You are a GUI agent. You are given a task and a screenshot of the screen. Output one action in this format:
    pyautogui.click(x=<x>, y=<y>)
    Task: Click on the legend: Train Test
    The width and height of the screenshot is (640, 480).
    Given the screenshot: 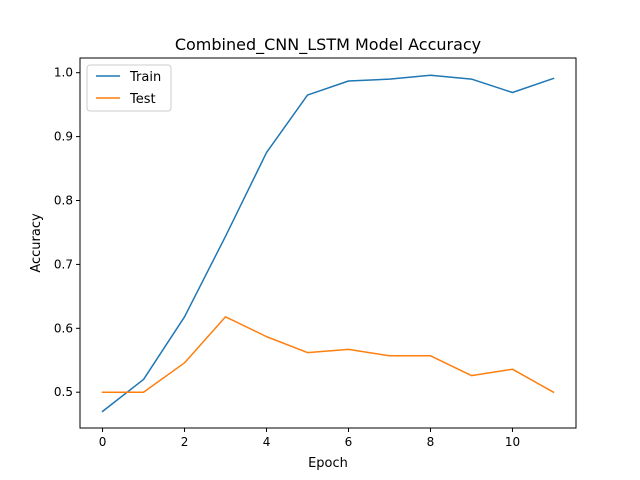 What is the action you would take?
    pyautogui.click(x=129, y=88)
    